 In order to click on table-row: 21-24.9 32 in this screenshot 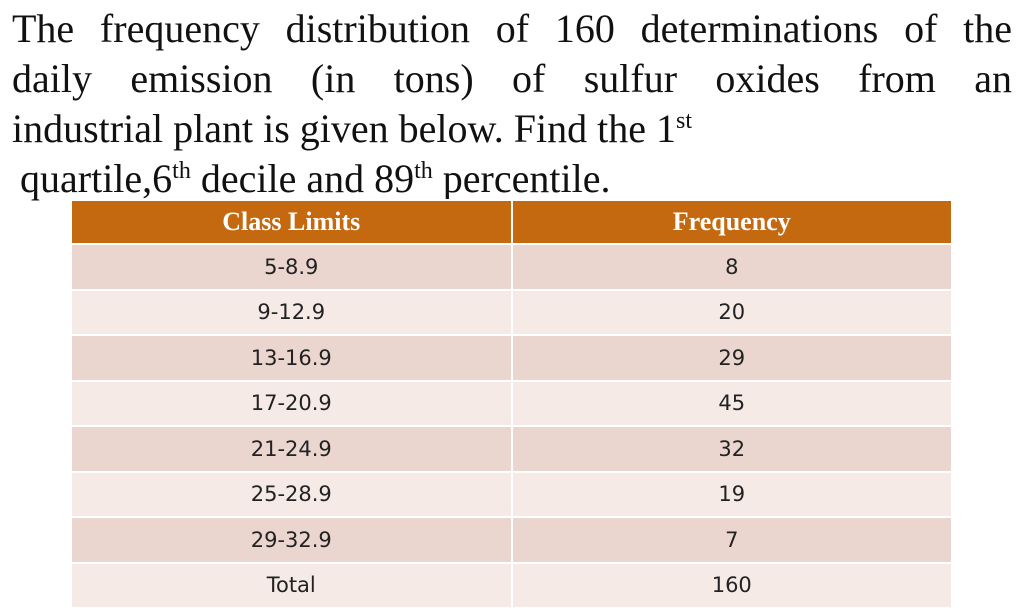, I will do `click(511, 449)`.